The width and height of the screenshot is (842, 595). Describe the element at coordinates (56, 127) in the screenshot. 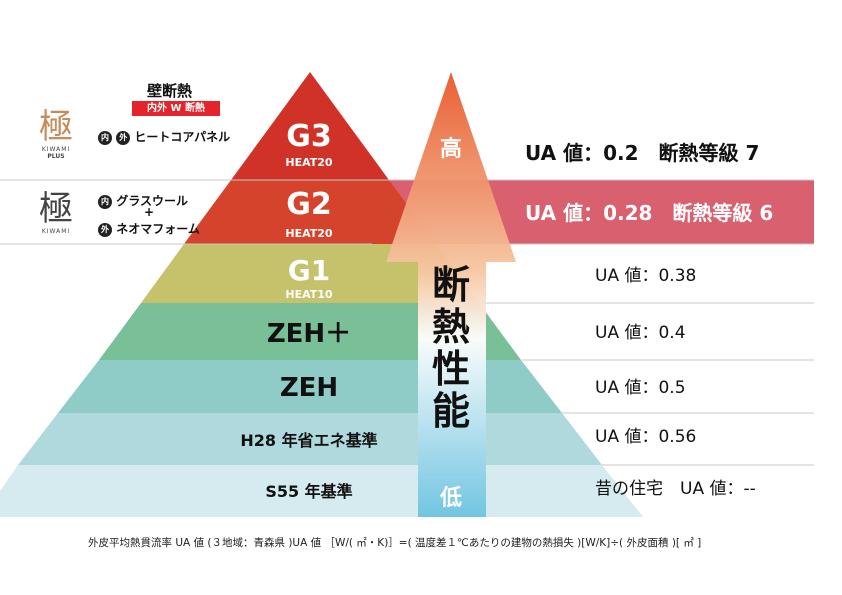

I see `kiwami-kanji: 極` at that location.